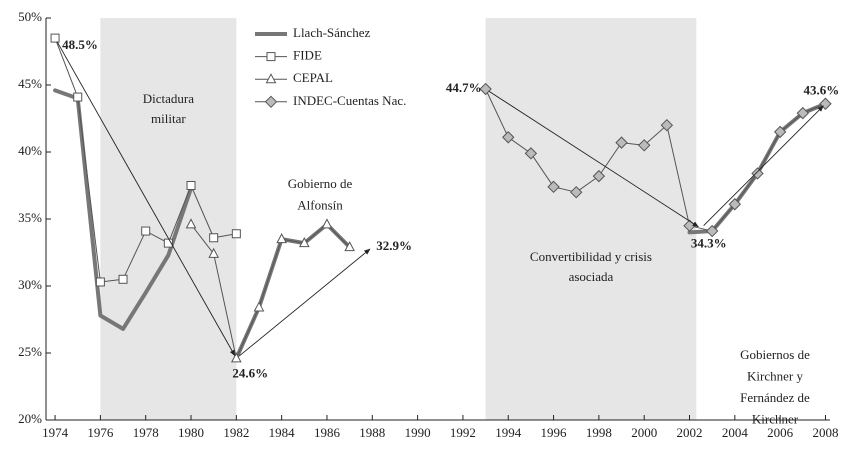 The image size is (851, 450). I want to click on legend-label: FIDE, so click(307, 55).